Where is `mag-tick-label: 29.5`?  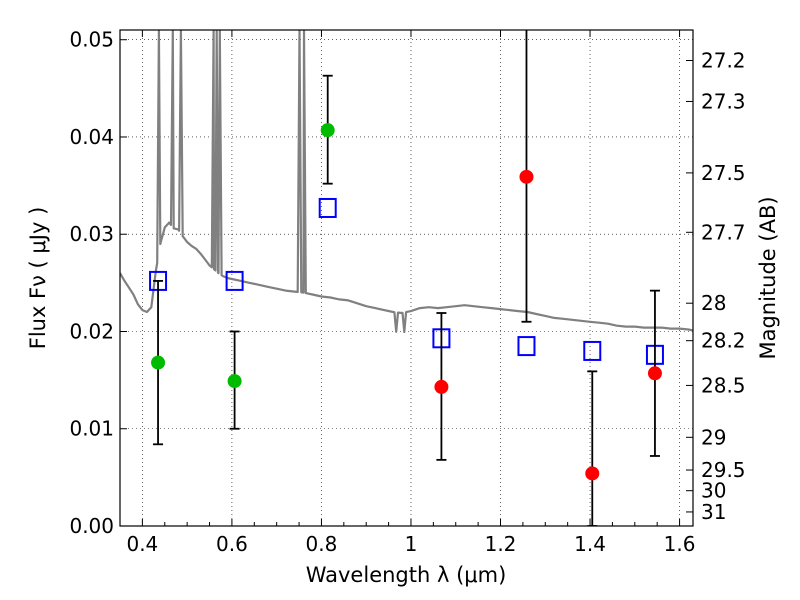
mag-tick-label: 29.5 is located at coordinates (723, 470).